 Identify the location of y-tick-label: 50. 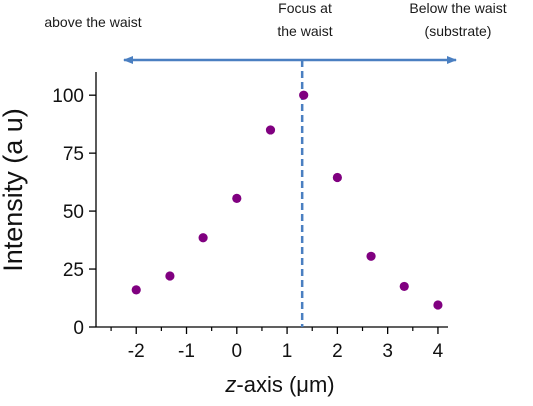
(73, 212).